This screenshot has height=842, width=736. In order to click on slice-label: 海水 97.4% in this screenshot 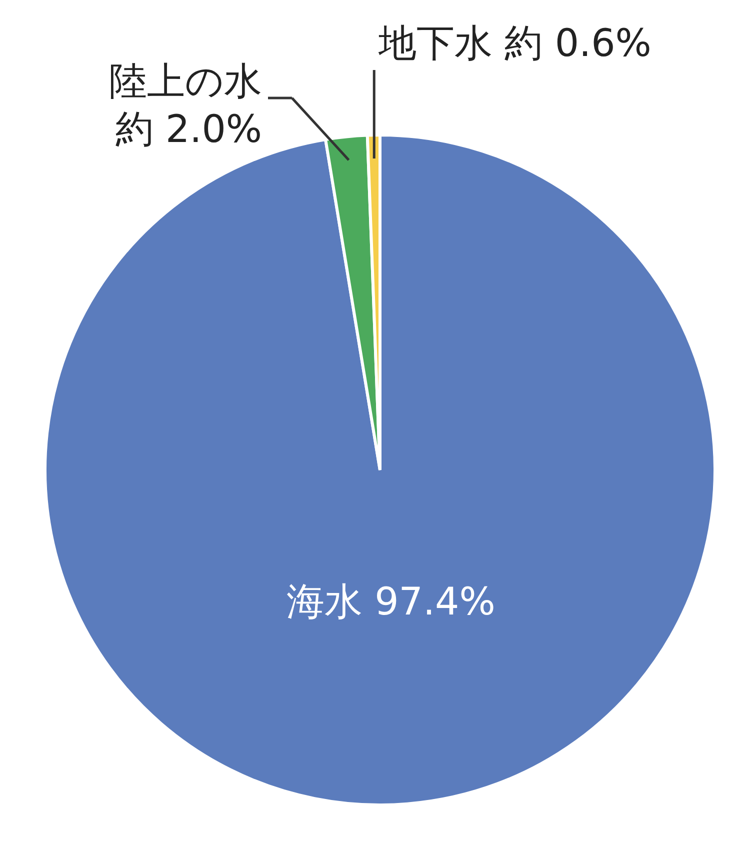, I will do `click(391, 602)`.